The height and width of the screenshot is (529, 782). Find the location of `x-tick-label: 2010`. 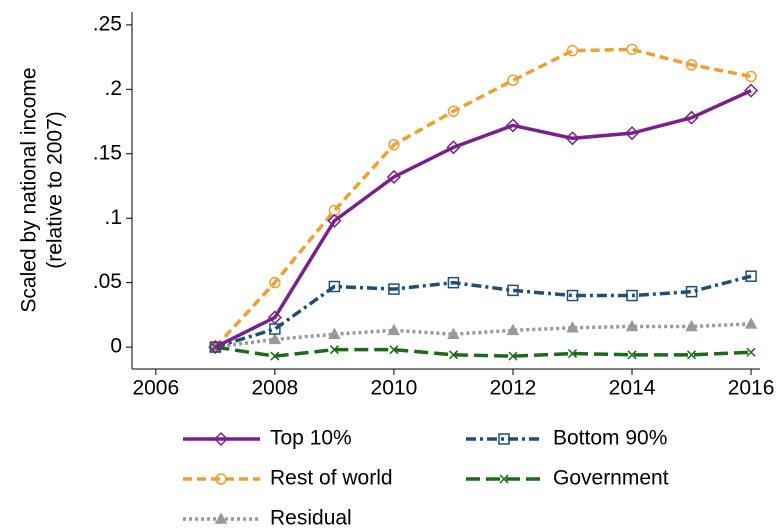

x-tick-label: 2010 is located at coordinates (394, 388).